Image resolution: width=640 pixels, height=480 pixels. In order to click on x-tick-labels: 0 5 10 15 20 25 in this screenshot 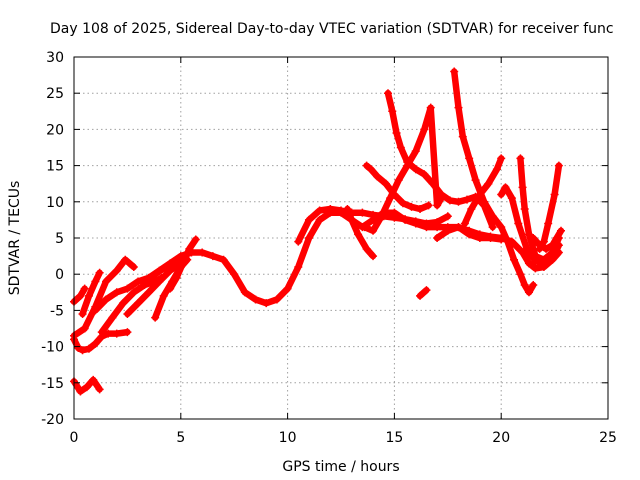, I will do `click(343, 438)`.